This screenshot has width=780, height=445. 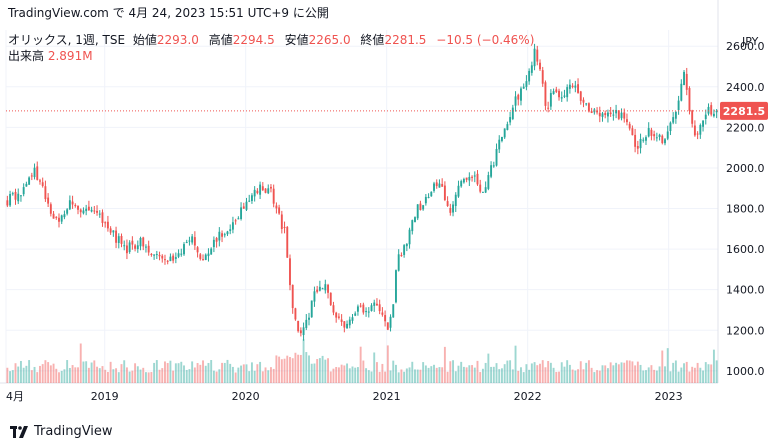 I want to click on x-tick-label: 2020, so click(x=246, y=396).